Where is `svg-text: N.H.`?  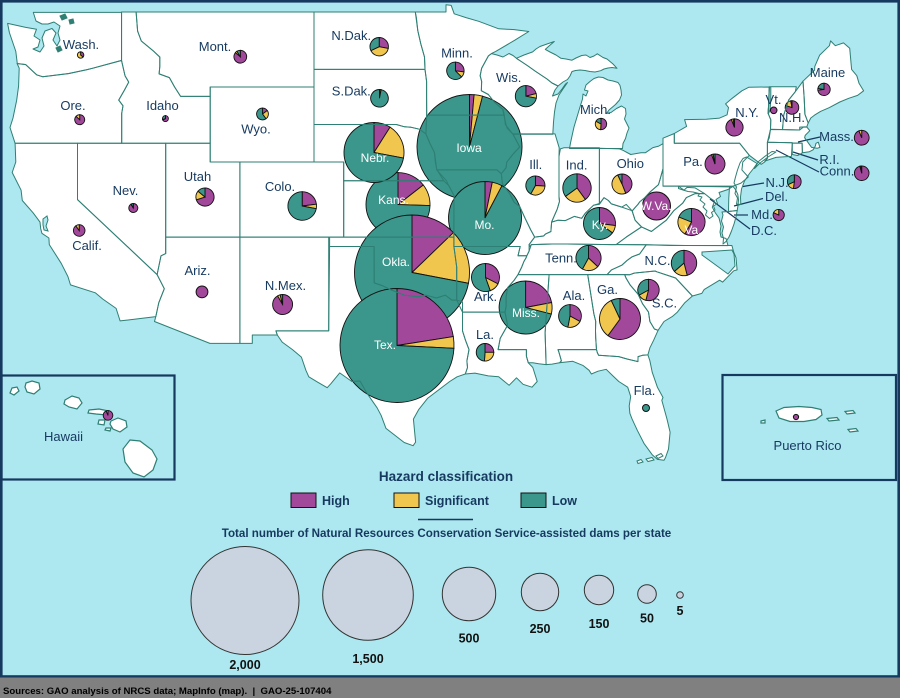 svg-text: N.H. is located at coordinates (792, 117).